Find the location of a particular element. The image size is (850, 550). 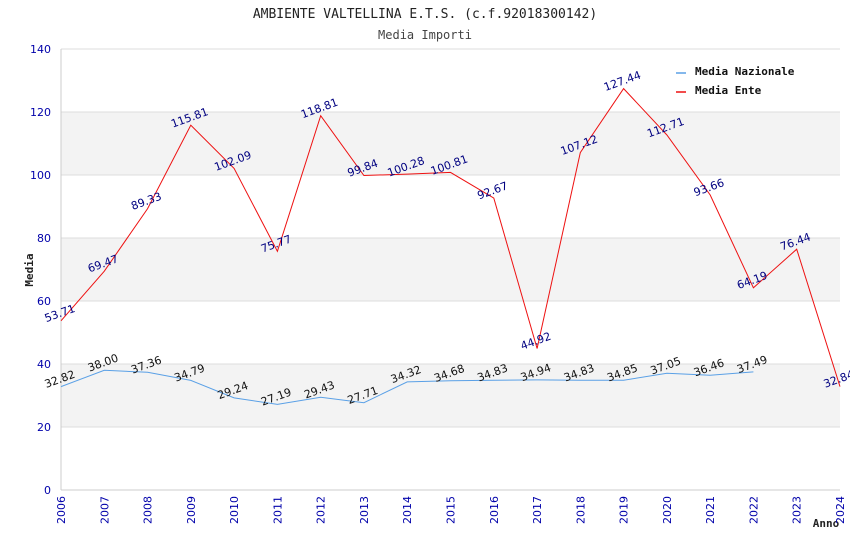

x-tick-label: 2008 is located at coordinates (148, 510).